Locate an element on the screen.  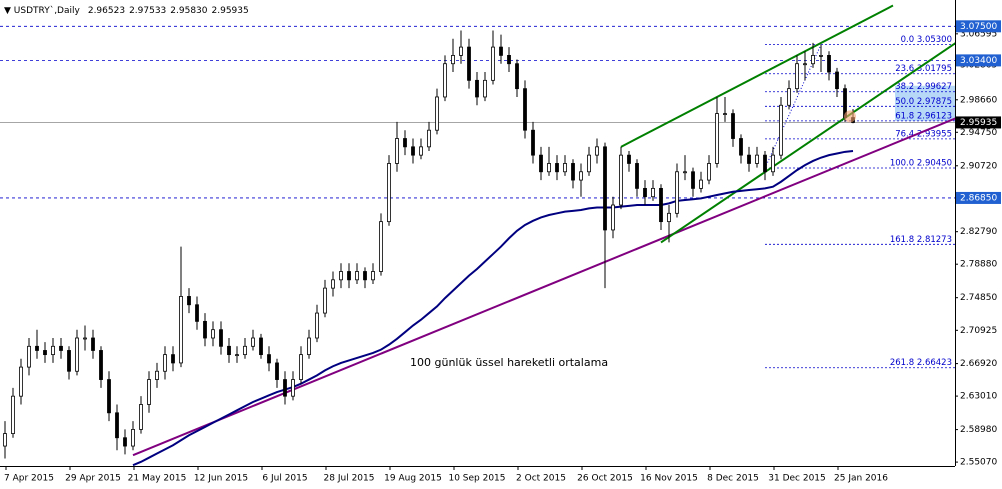
fib-label: 100.0 2.90450 is located at coordinates (921, 164).